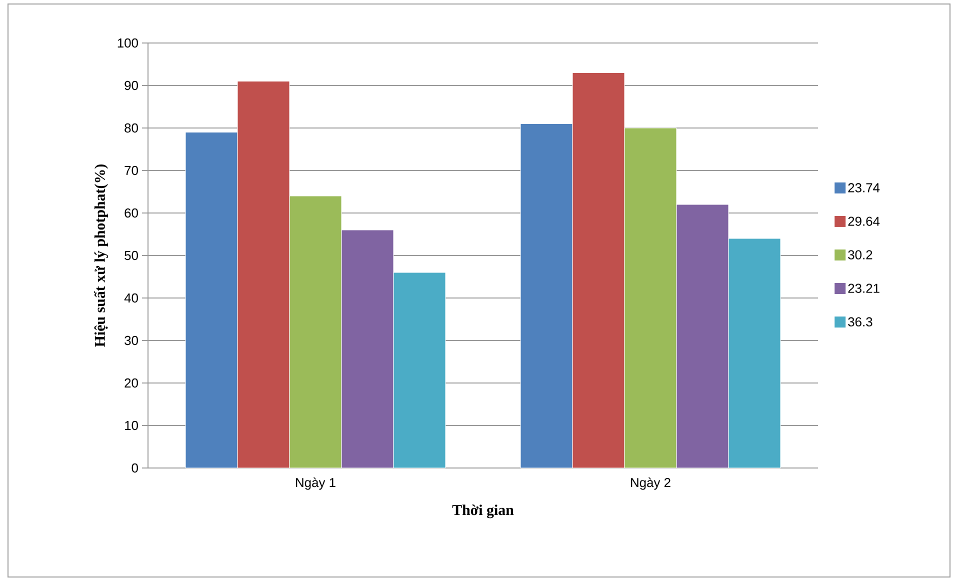 This screenshot has width=954, height=581. What do you see at coordinates (864, 187) in the screenshot?
I see `legend-label: 23.74` at bounding box center [864, 187].